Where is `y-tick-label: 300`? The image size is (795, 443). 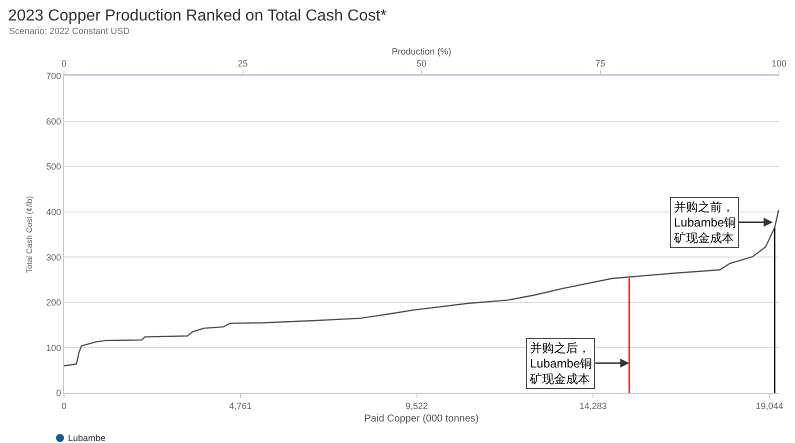 y-tick-label: 300 is located at coordinates (54, 257).